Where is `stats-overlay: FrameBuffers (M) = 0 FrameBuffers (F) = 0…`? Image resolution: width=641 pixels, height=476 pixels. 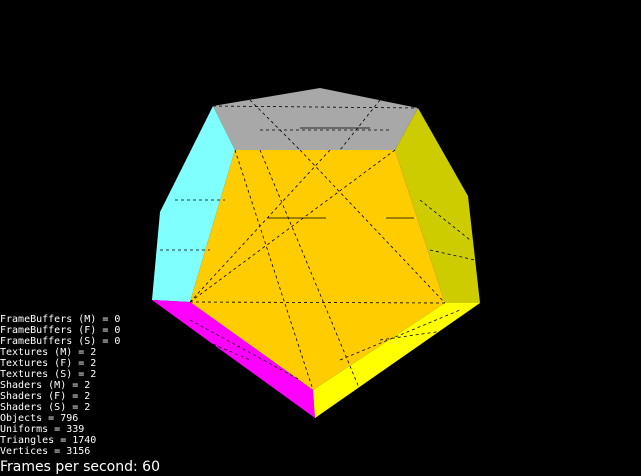 stats-overlay: FrameBuffers (M) = 0 FrameBuffers (F) = 0… is located at coordinates (60, 385).